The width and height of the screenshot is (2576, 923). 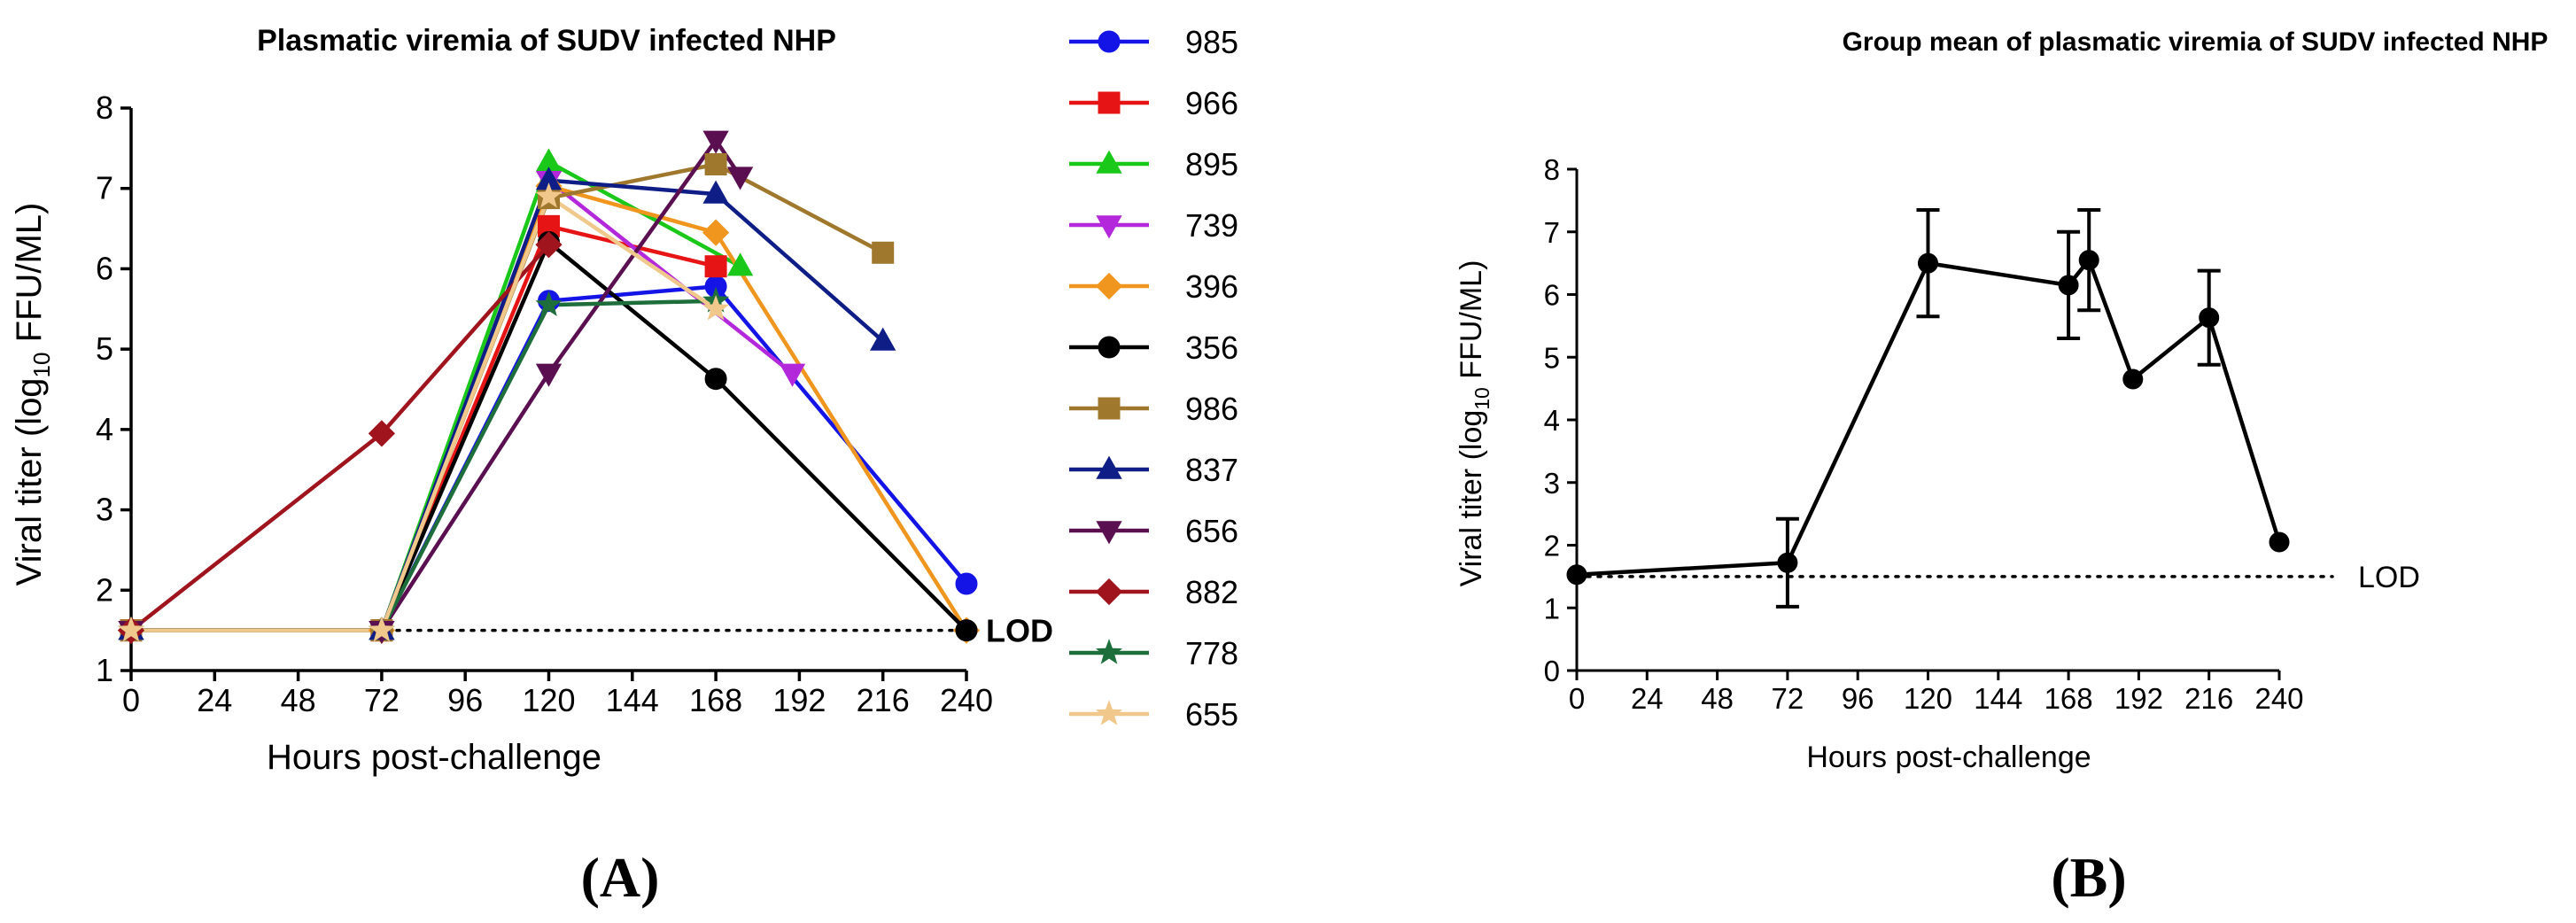 I want to click on x-tick-label: 192, so click(x=2138, y=699).